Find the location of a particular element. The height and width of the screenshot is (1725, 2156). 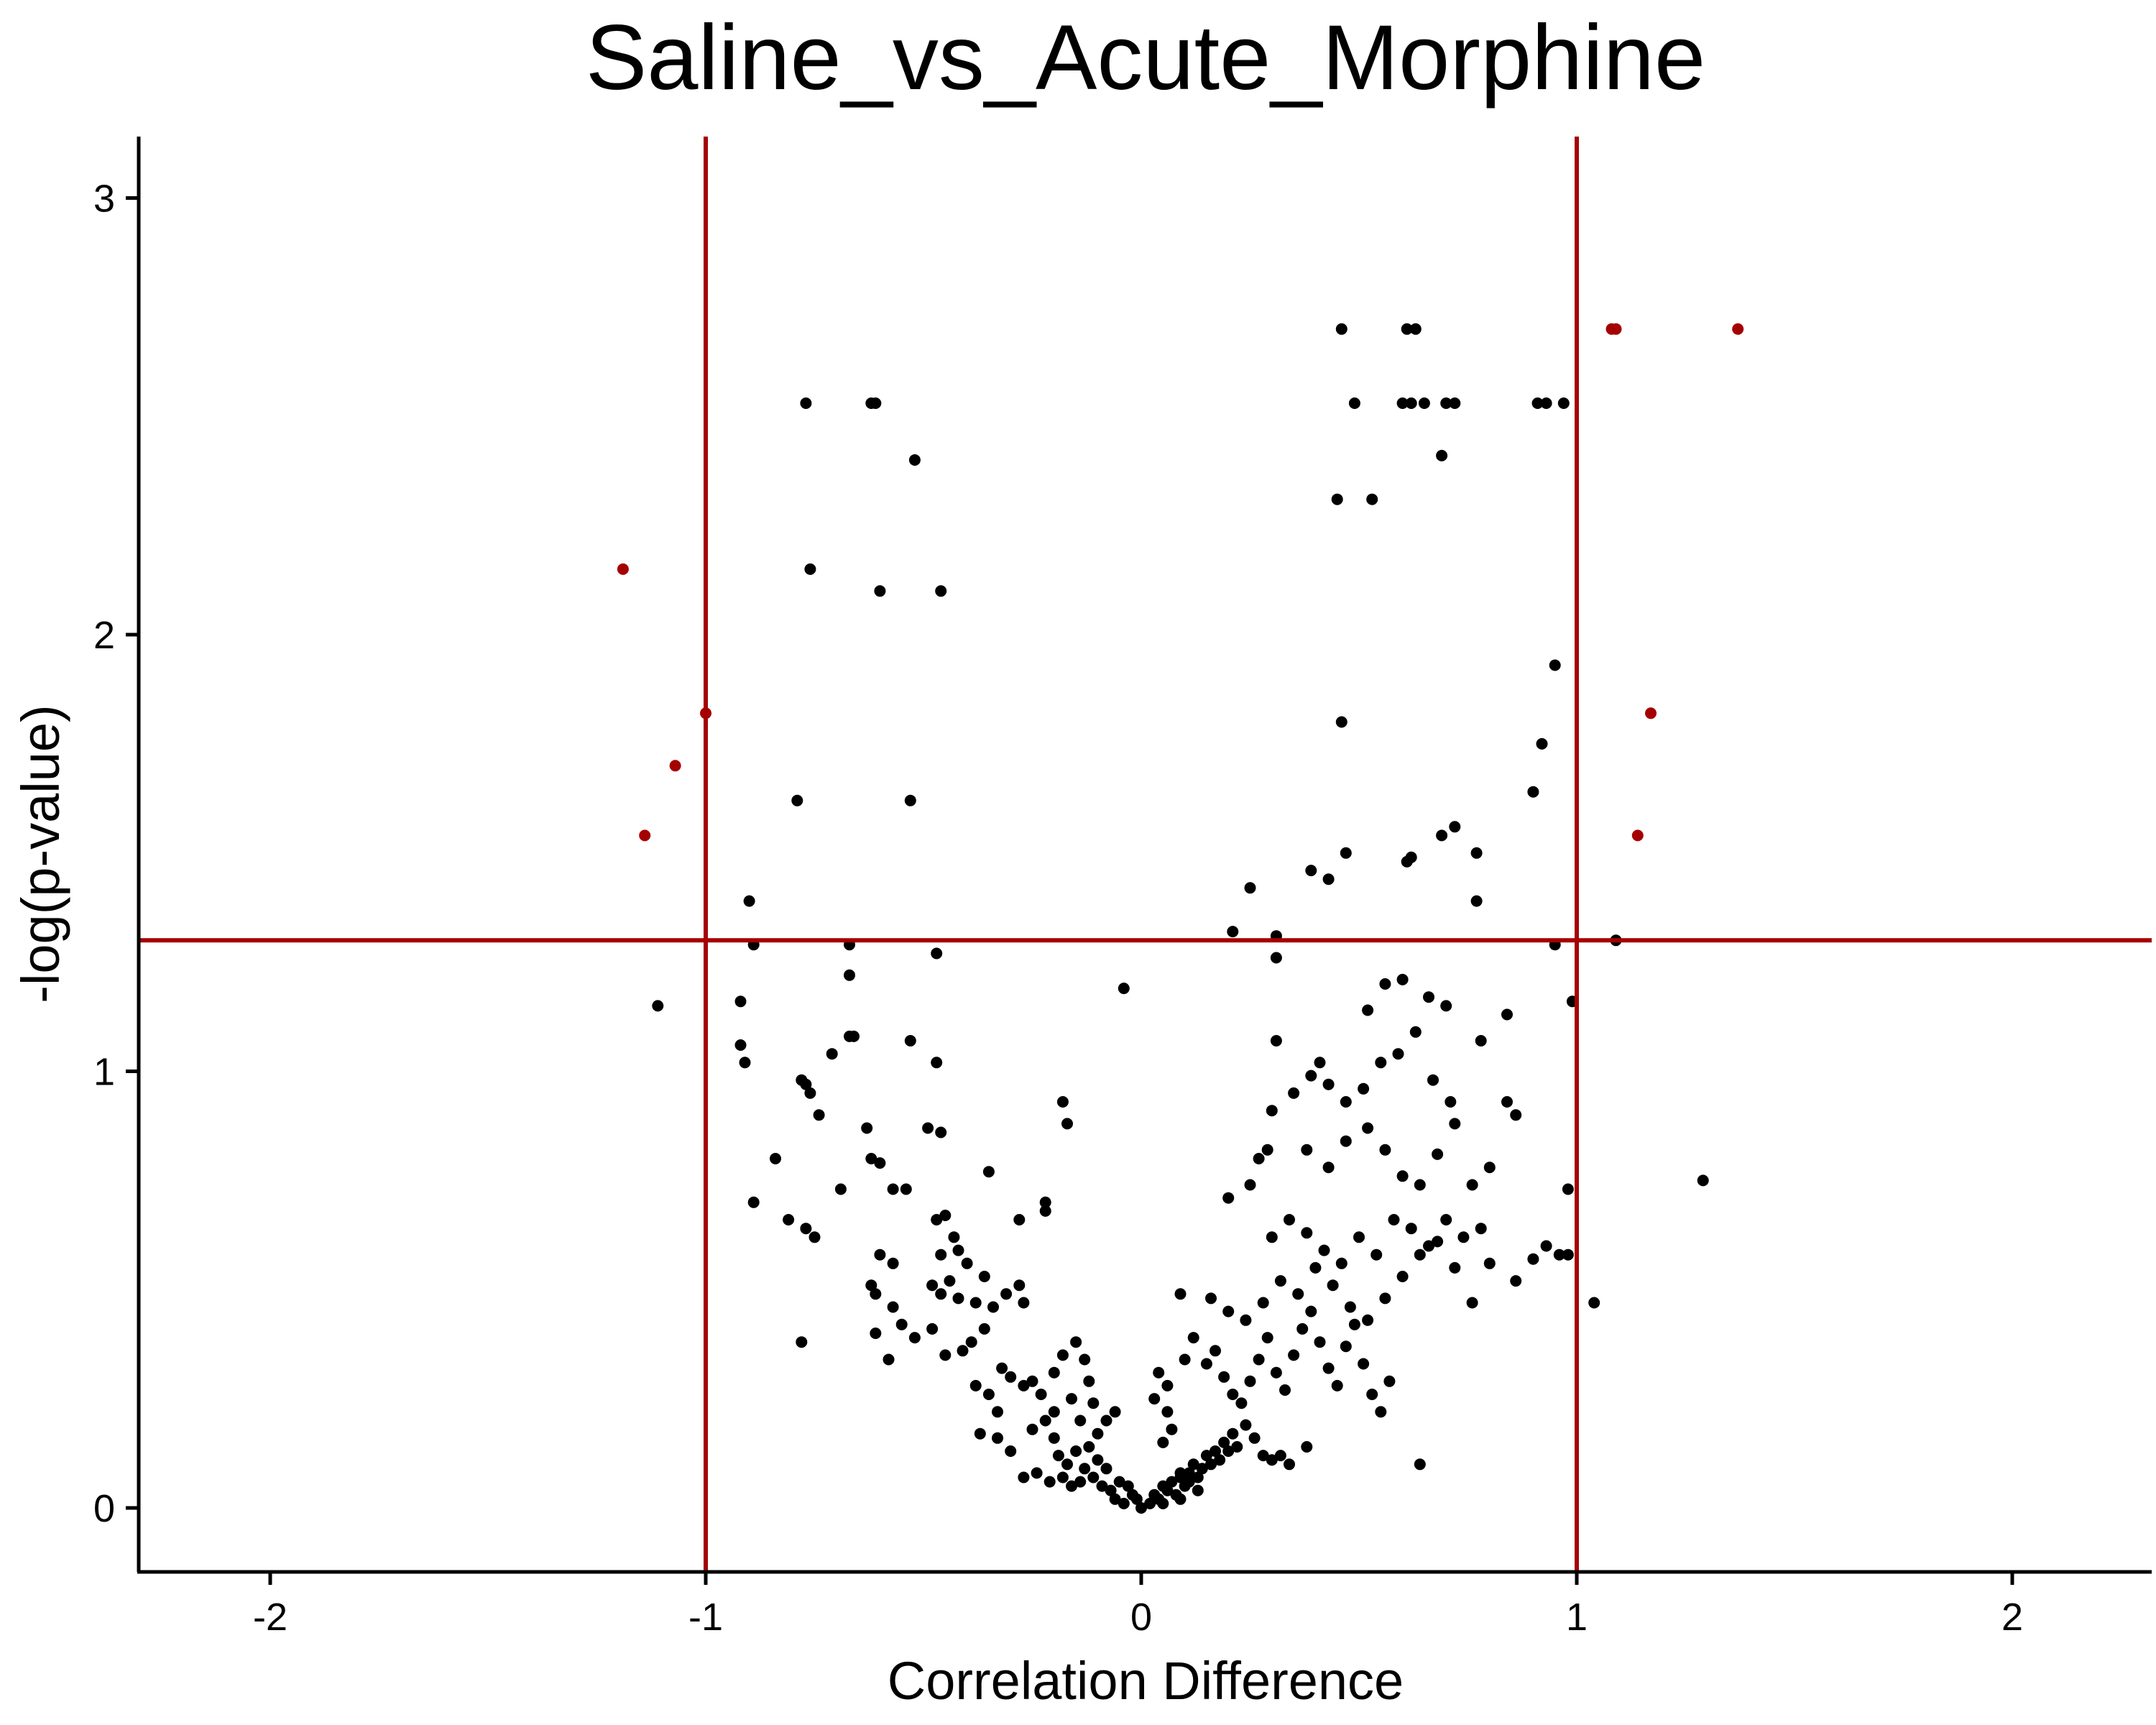

y-tick-label: 0 is located at coordinates (104, 1508).